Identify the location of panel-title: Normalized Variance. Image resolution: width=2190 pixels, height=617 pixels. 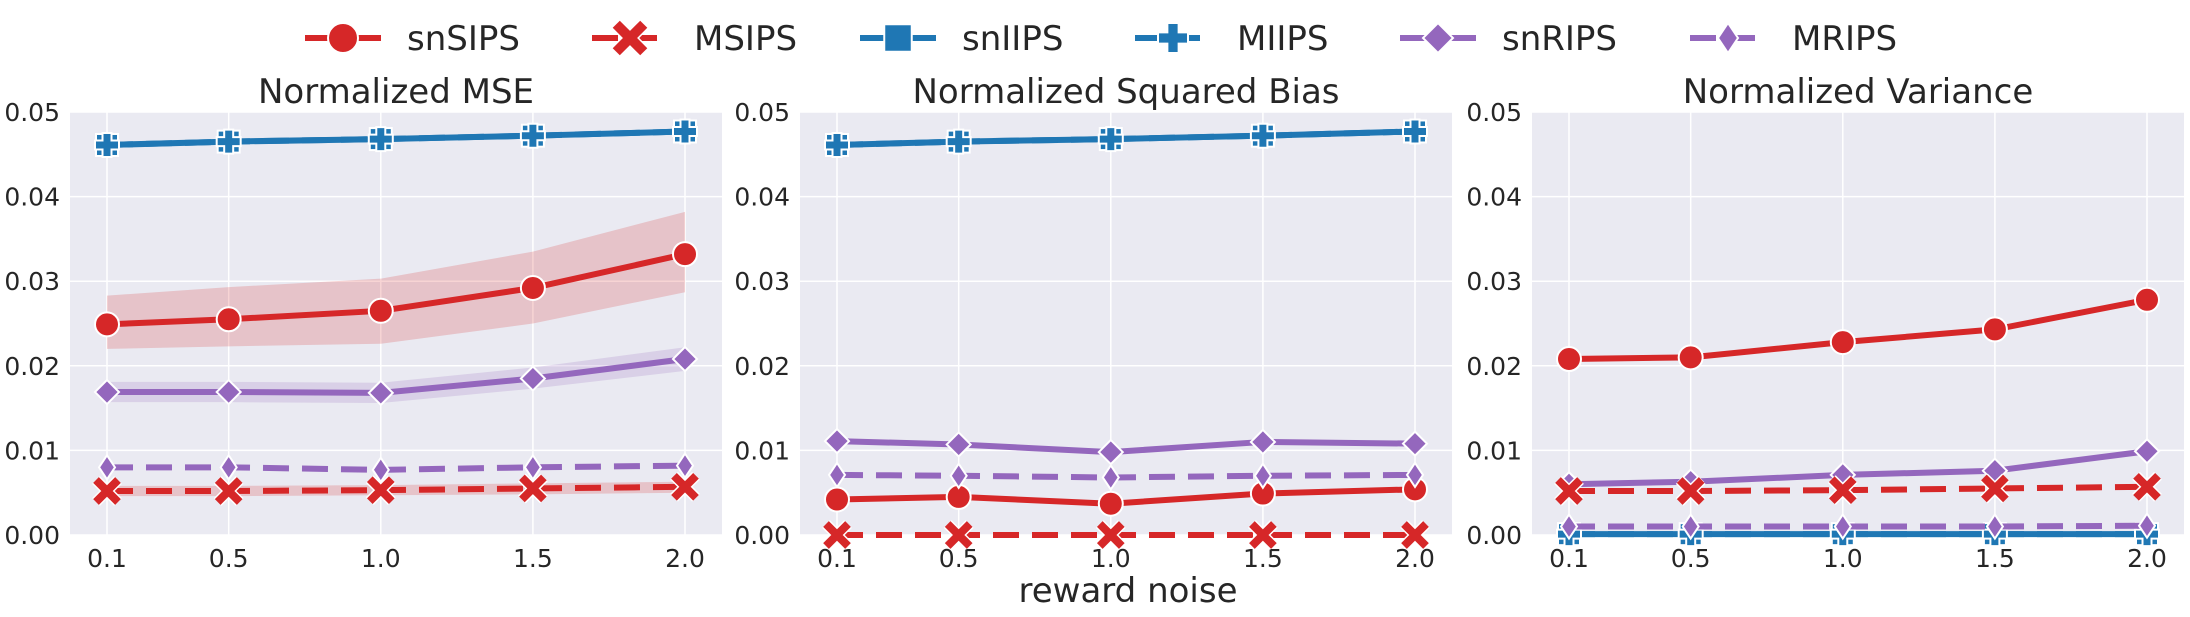
(1858, 92).